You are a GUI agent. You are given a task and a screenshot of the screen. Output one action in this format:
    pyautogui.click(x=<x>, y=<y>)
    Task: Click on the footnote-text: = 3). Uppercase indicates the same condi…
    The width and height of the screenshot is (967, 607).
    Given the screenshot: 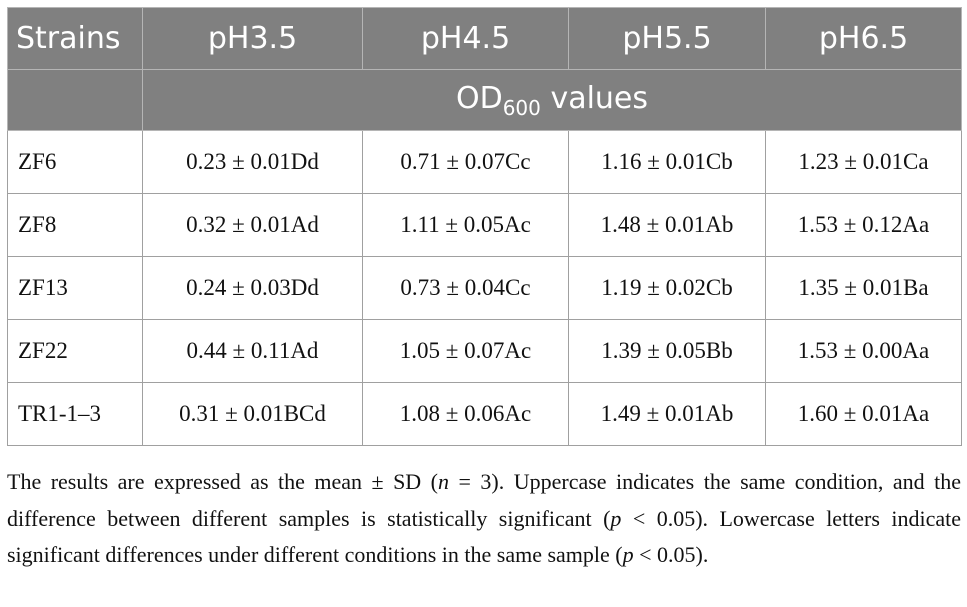 What is the action you would take?
    pyautogui.click(x=484, y=500)
    